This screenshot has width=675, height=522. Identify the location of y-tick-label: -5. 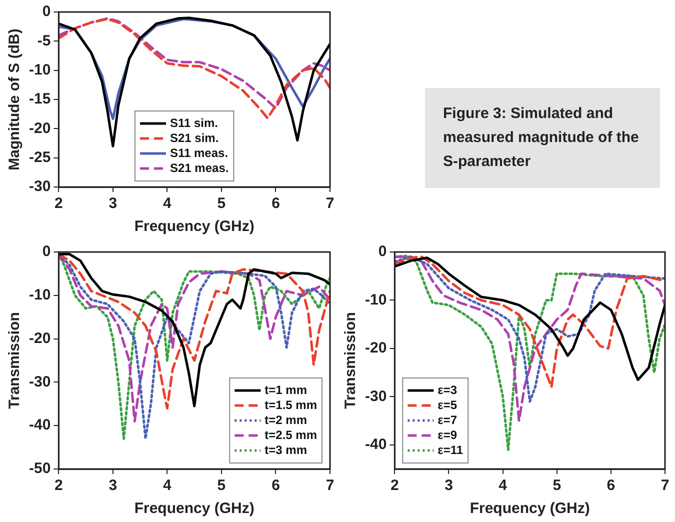
(44, 41).